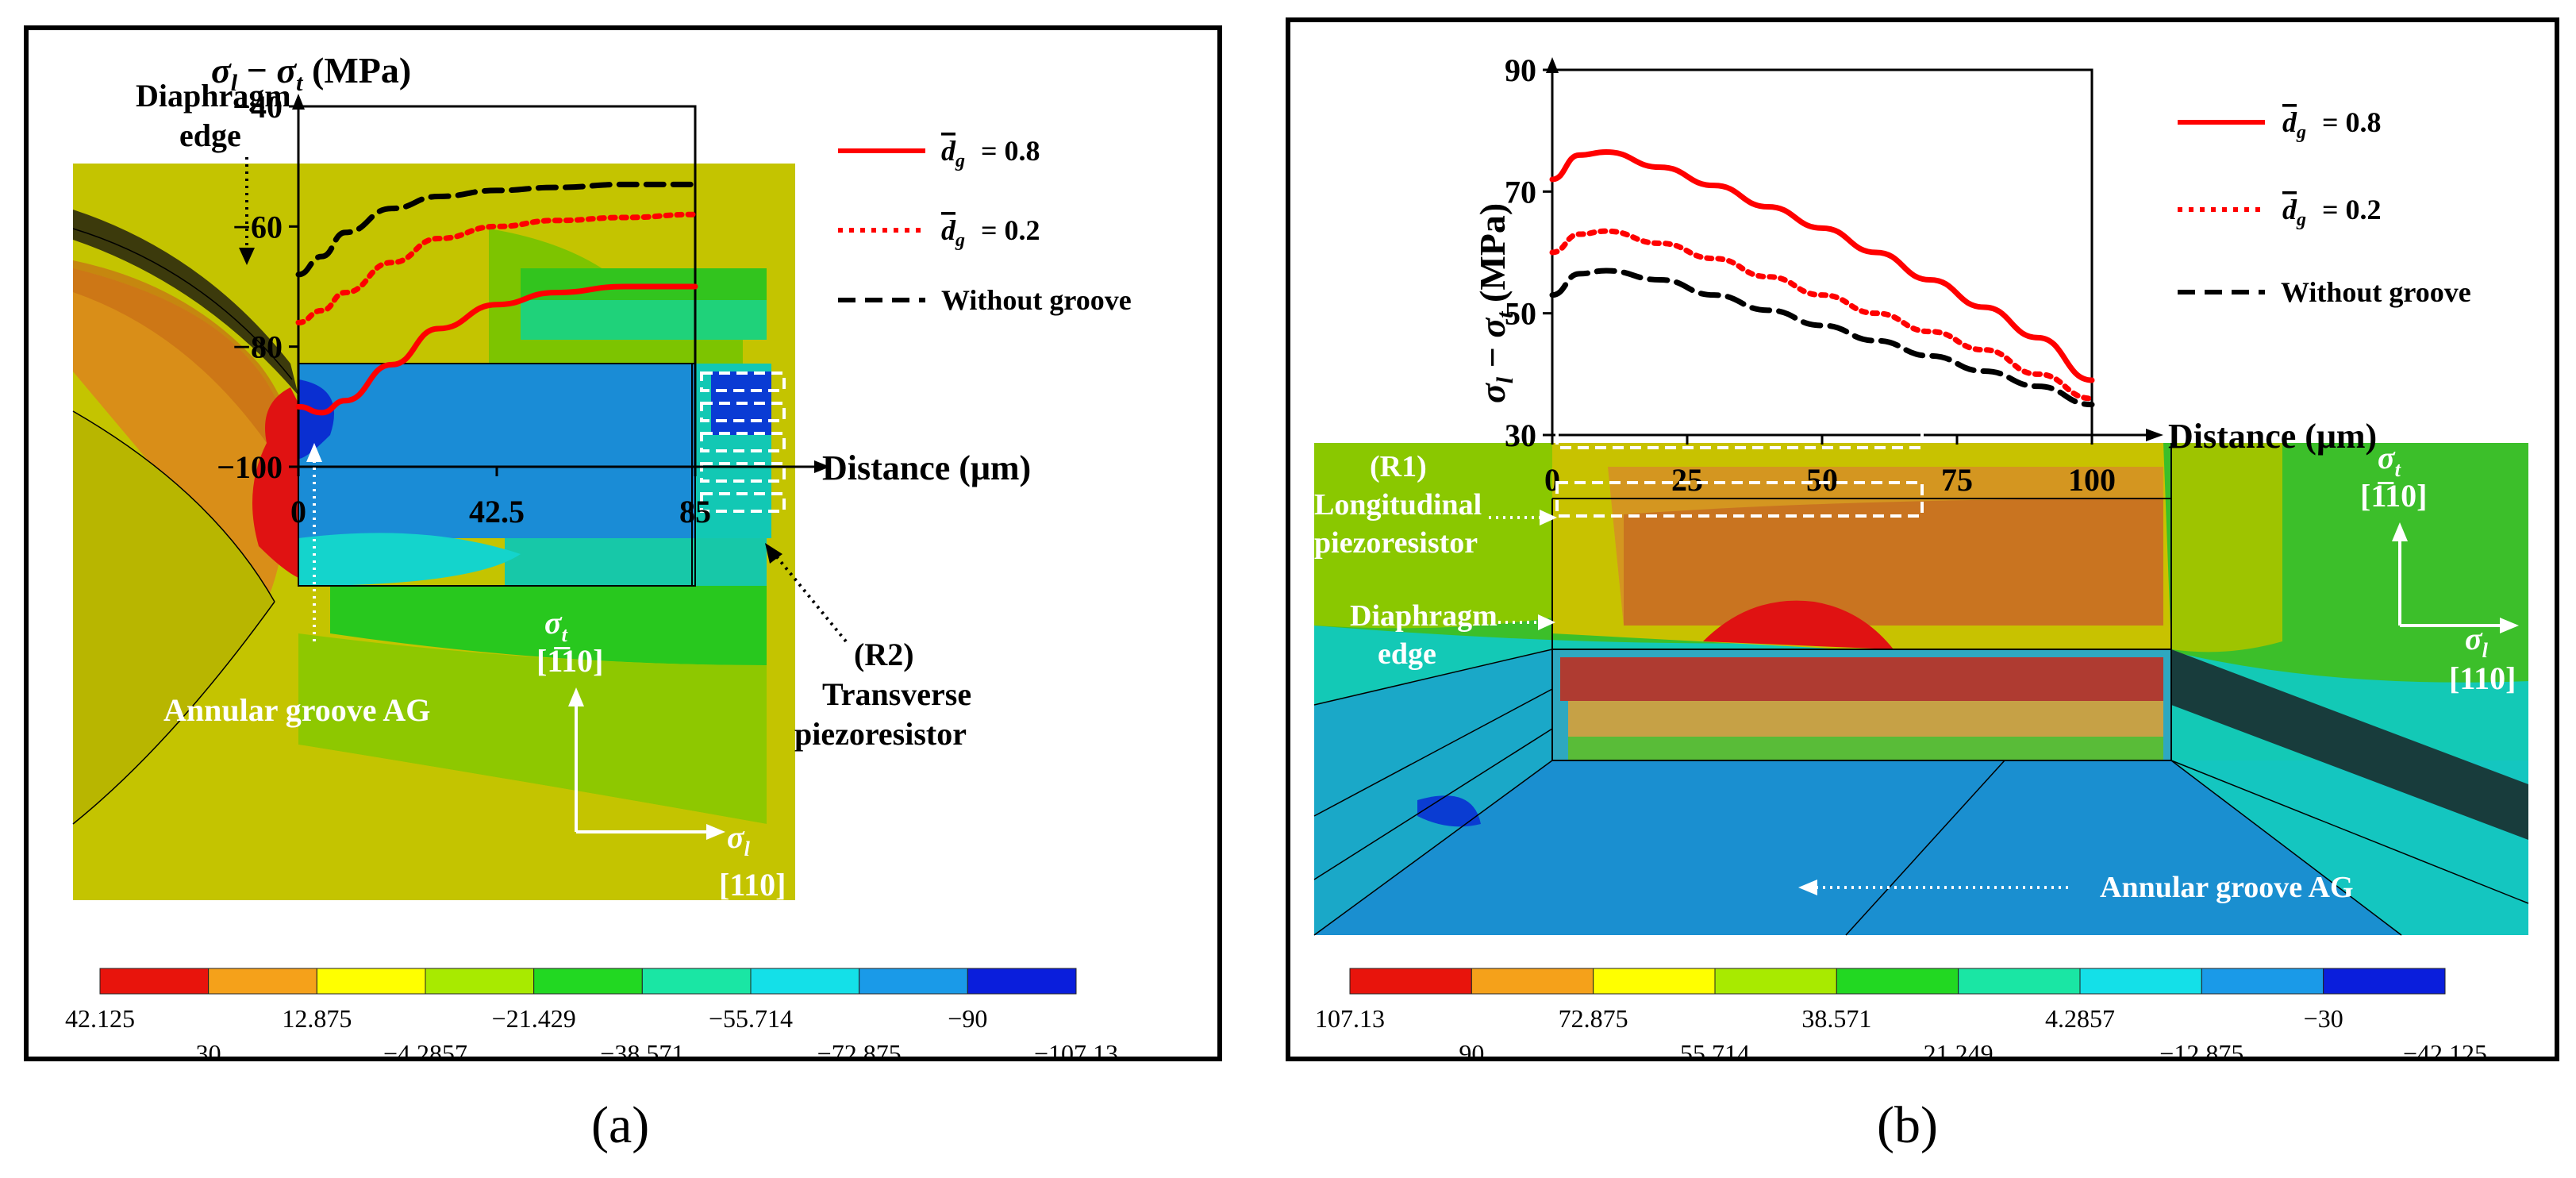 The height and width of the screenshot is (1178, 2576). Describe the element at coordinates (311, 73) in the screenshot. I see `plot-a-ylabel: σl − σt (MPa)` at that location.